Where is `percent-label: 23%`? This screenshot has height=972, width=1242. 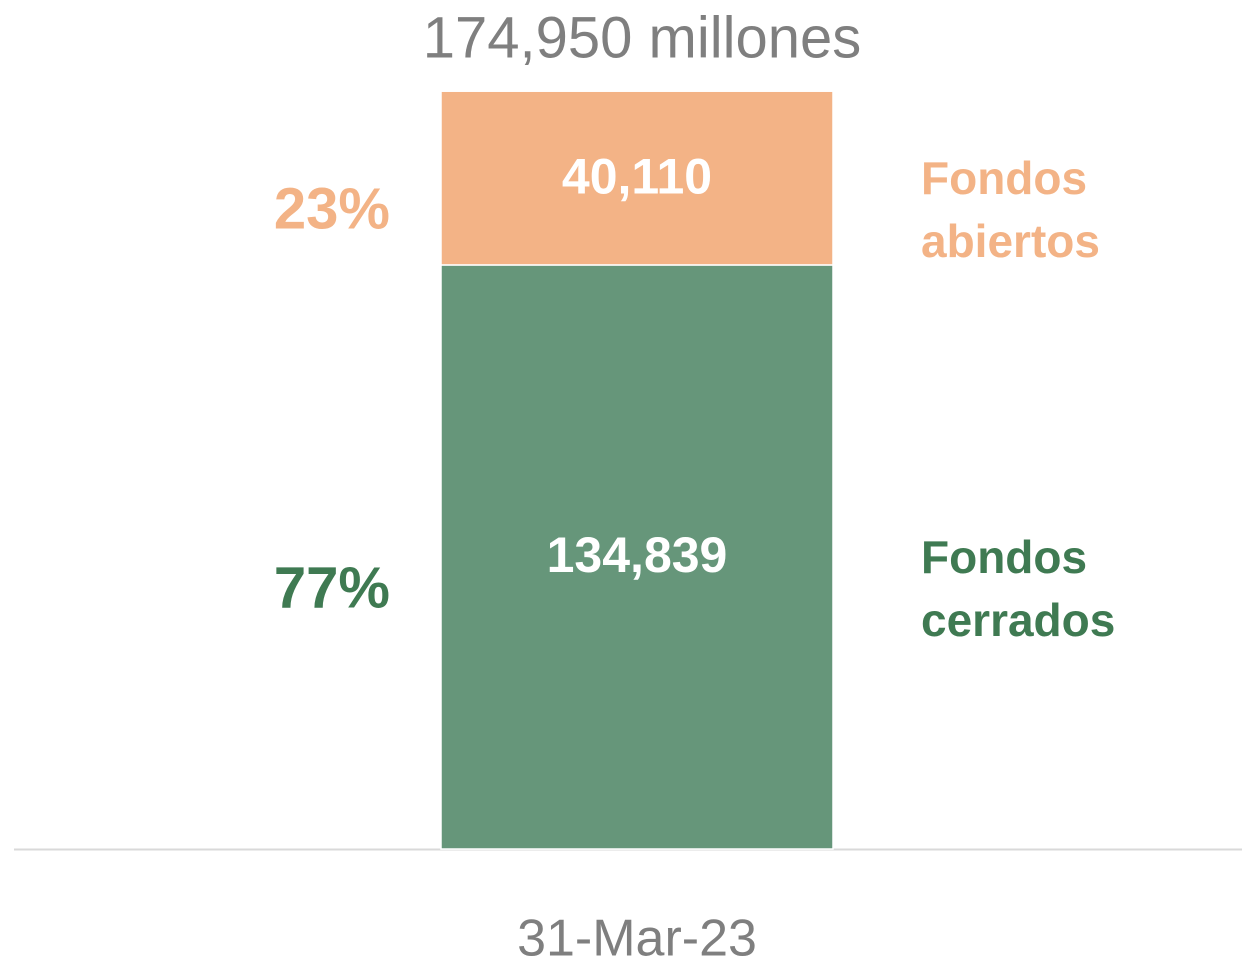
percent-label: 23% is located at coordinates (332, 208).